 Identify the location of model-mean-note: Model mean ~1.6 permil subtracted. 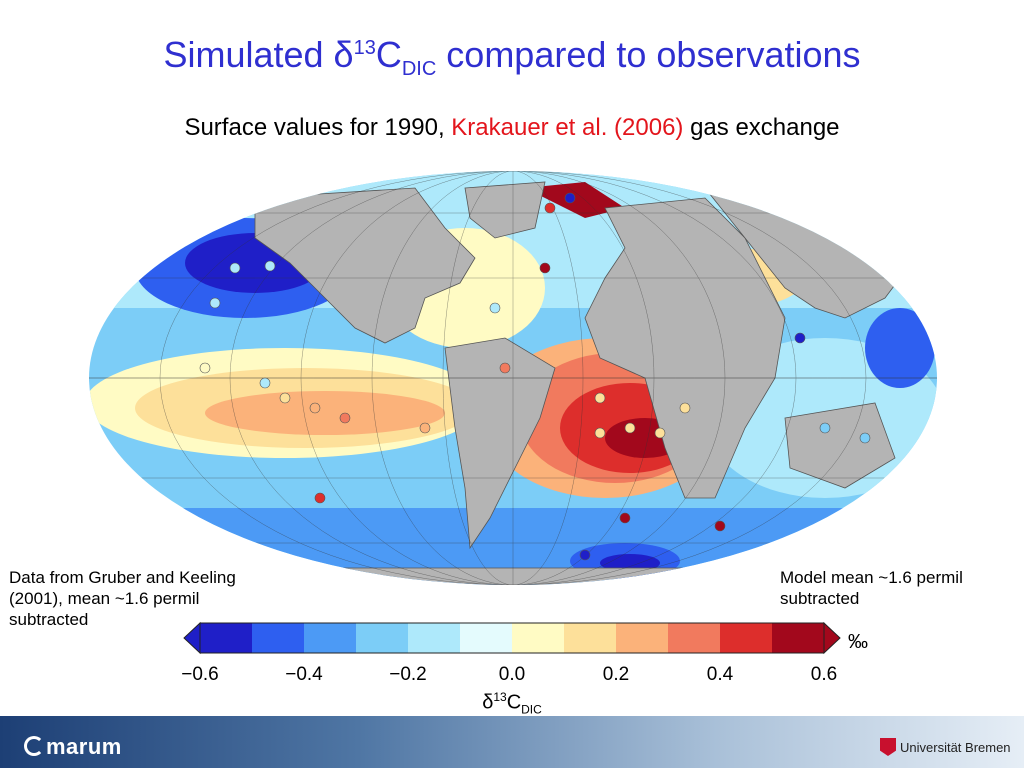
(871, 588).